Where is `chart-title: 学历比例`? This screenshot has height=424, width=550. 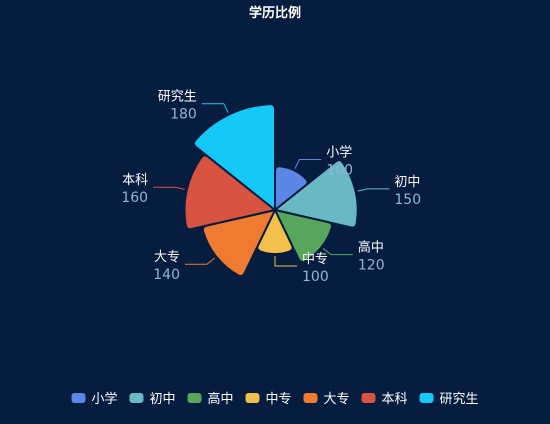 chart-title: 学历比例 is located at coordinates (275, 13).